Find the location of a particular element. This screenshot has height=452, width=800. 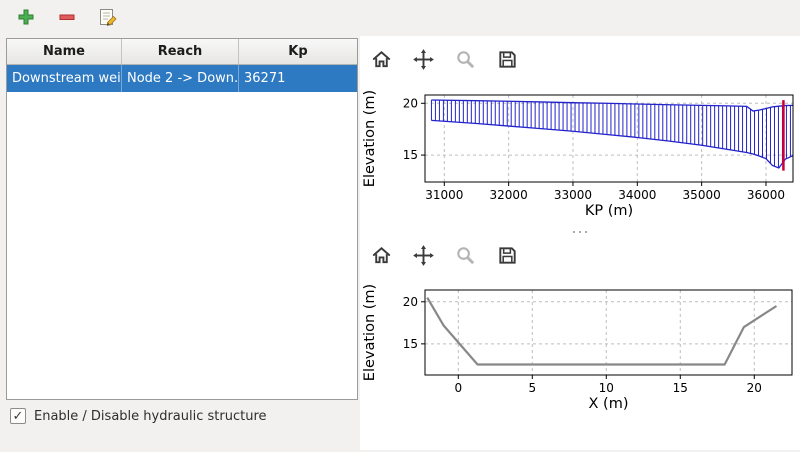

table-header: Name Reach Kp is located at coordinates (182, 52).